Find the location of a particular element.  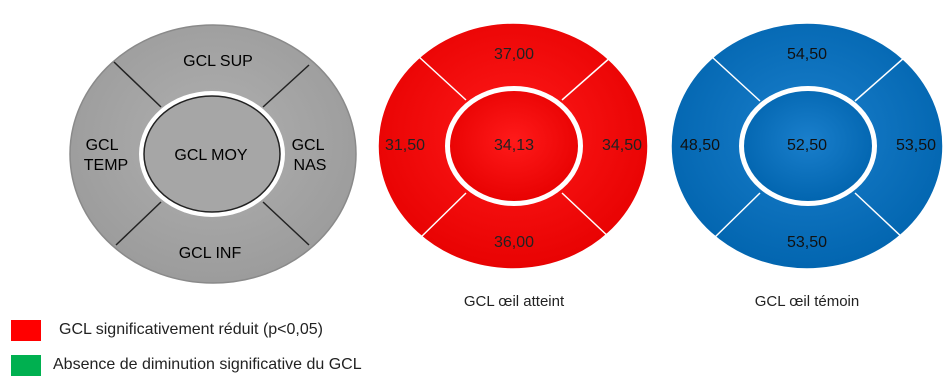

caption: GCL œil atteint is located at coordinates (514, 301).